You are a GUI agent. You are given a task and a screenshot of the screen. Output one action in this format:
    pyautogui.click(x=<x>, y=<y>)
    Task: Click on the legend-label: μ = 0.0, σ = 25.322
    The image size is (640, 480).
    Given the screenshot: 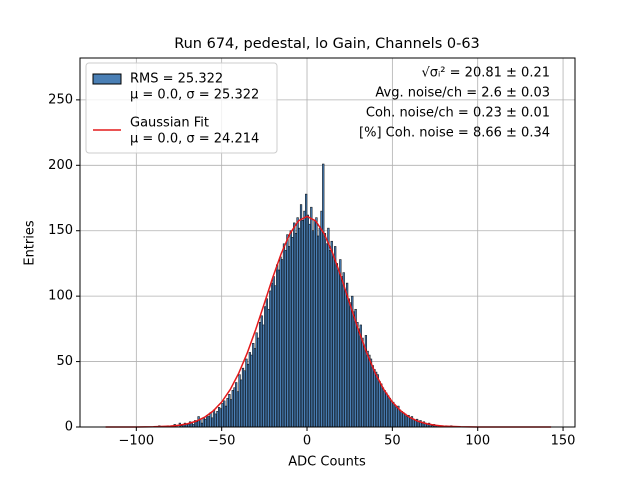 What is the action you would take?
    pyautogui.click(x=194, y=95)
    